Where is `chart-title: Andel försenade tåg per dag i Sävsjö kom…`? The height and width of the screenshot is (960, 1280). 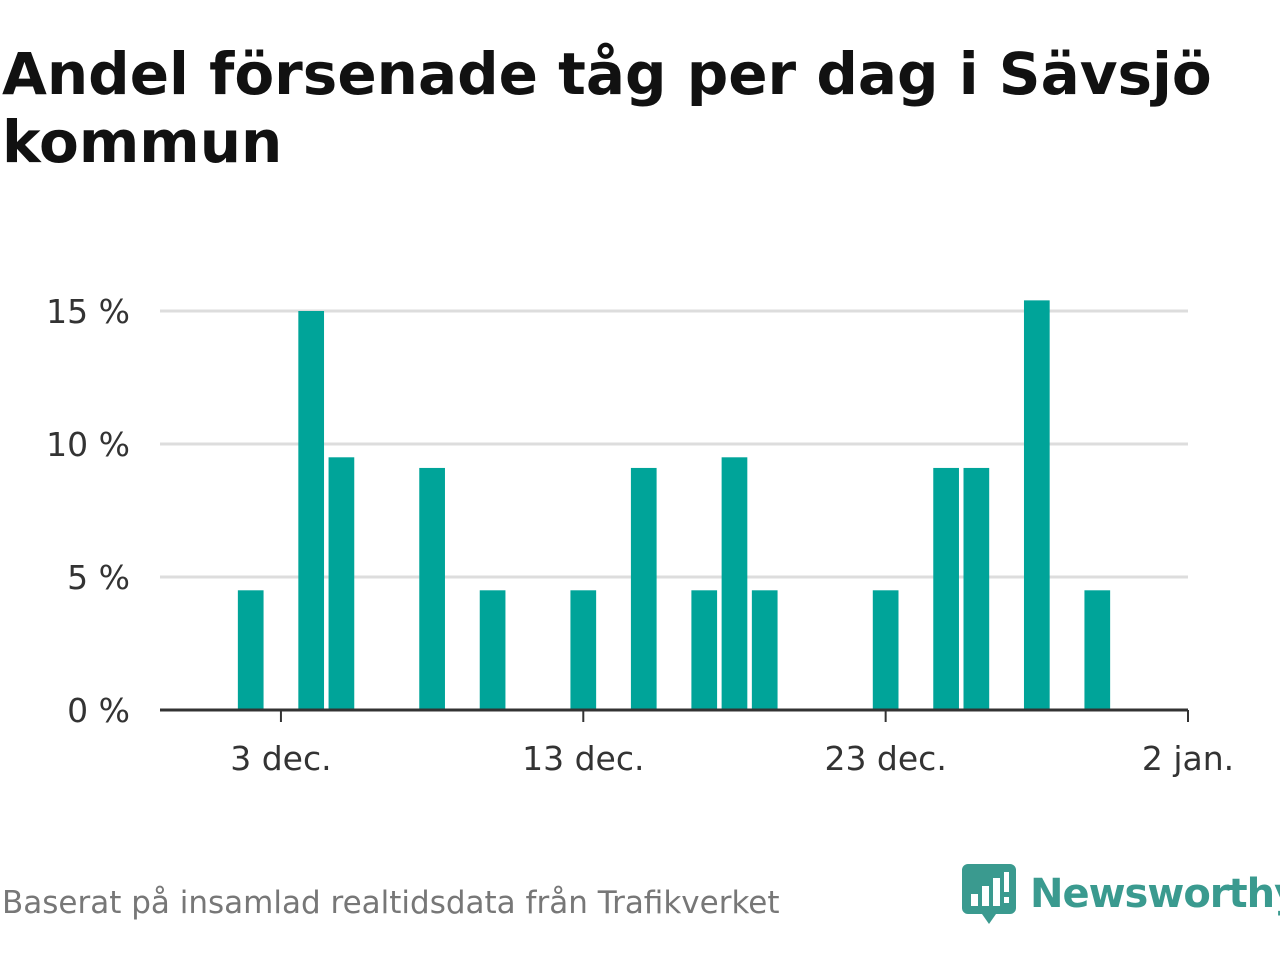
chart-title: Andel försenade tåg per dag i Sävsjö kom… is located at coordinates (607, 108).